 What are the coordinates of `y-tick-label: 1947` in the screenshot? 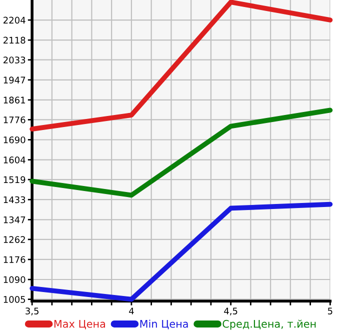 It's located at (15, 80).